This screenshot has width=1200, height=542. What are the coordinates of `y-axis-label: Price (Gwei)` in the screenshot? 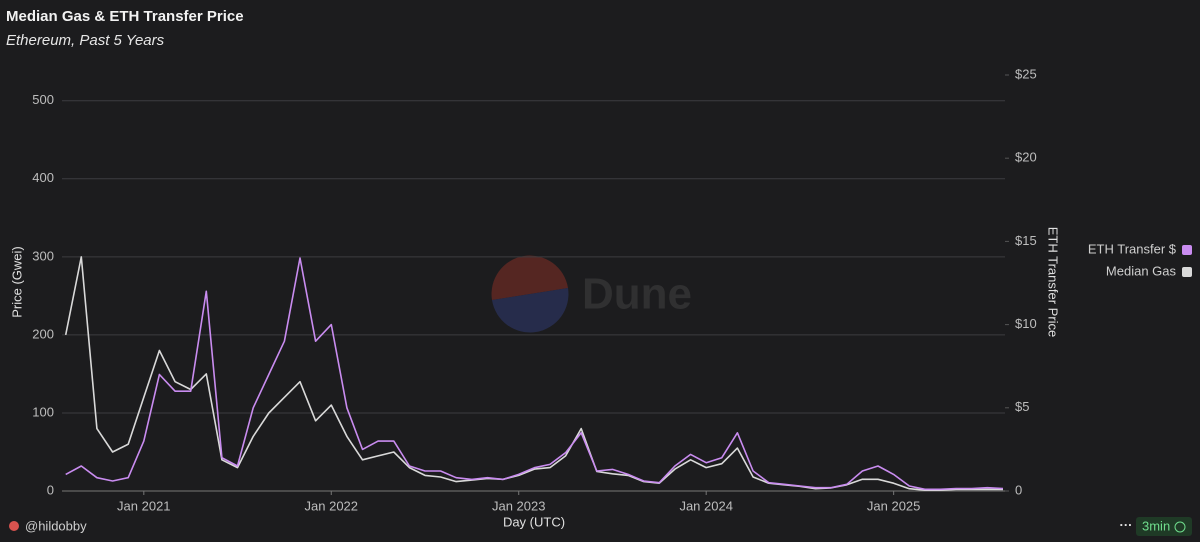 It's located at (16, 282).